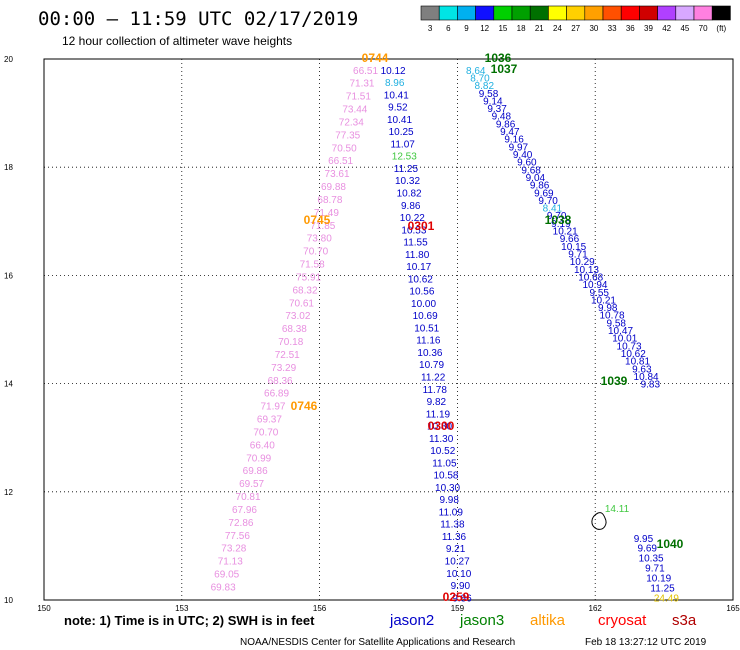 Image resolution: width=740 pixels, height=650 pixels. What do you see at coordinates (527, 163) in the screenshot?
I see `wave-height-value: 9.60` at bounding box center [527, 163].